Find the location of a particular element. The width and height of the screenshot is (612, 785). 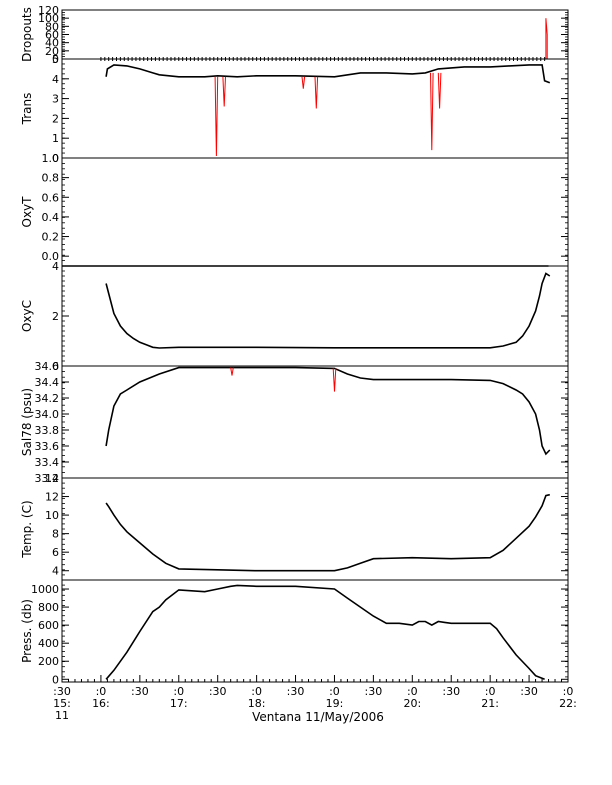

y-tick-label: 0.6 is located at coordinates (51, 197).